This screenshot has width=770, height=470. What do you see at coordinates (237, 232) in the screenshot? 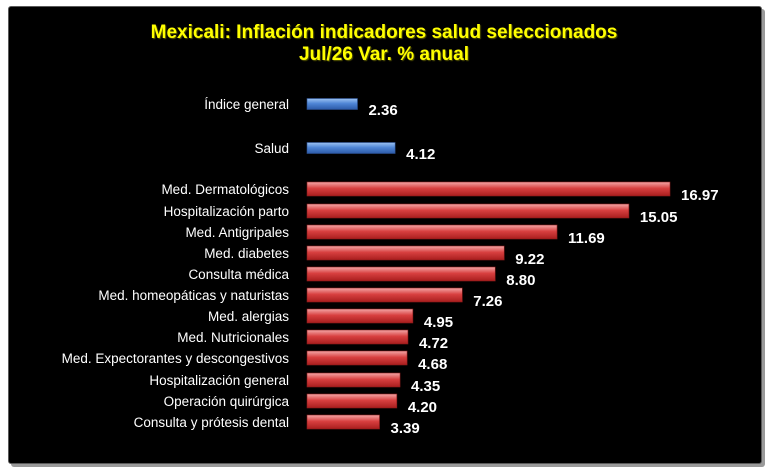
I see `category-label: Med. Antigripales` at bounding box center [237, 232].